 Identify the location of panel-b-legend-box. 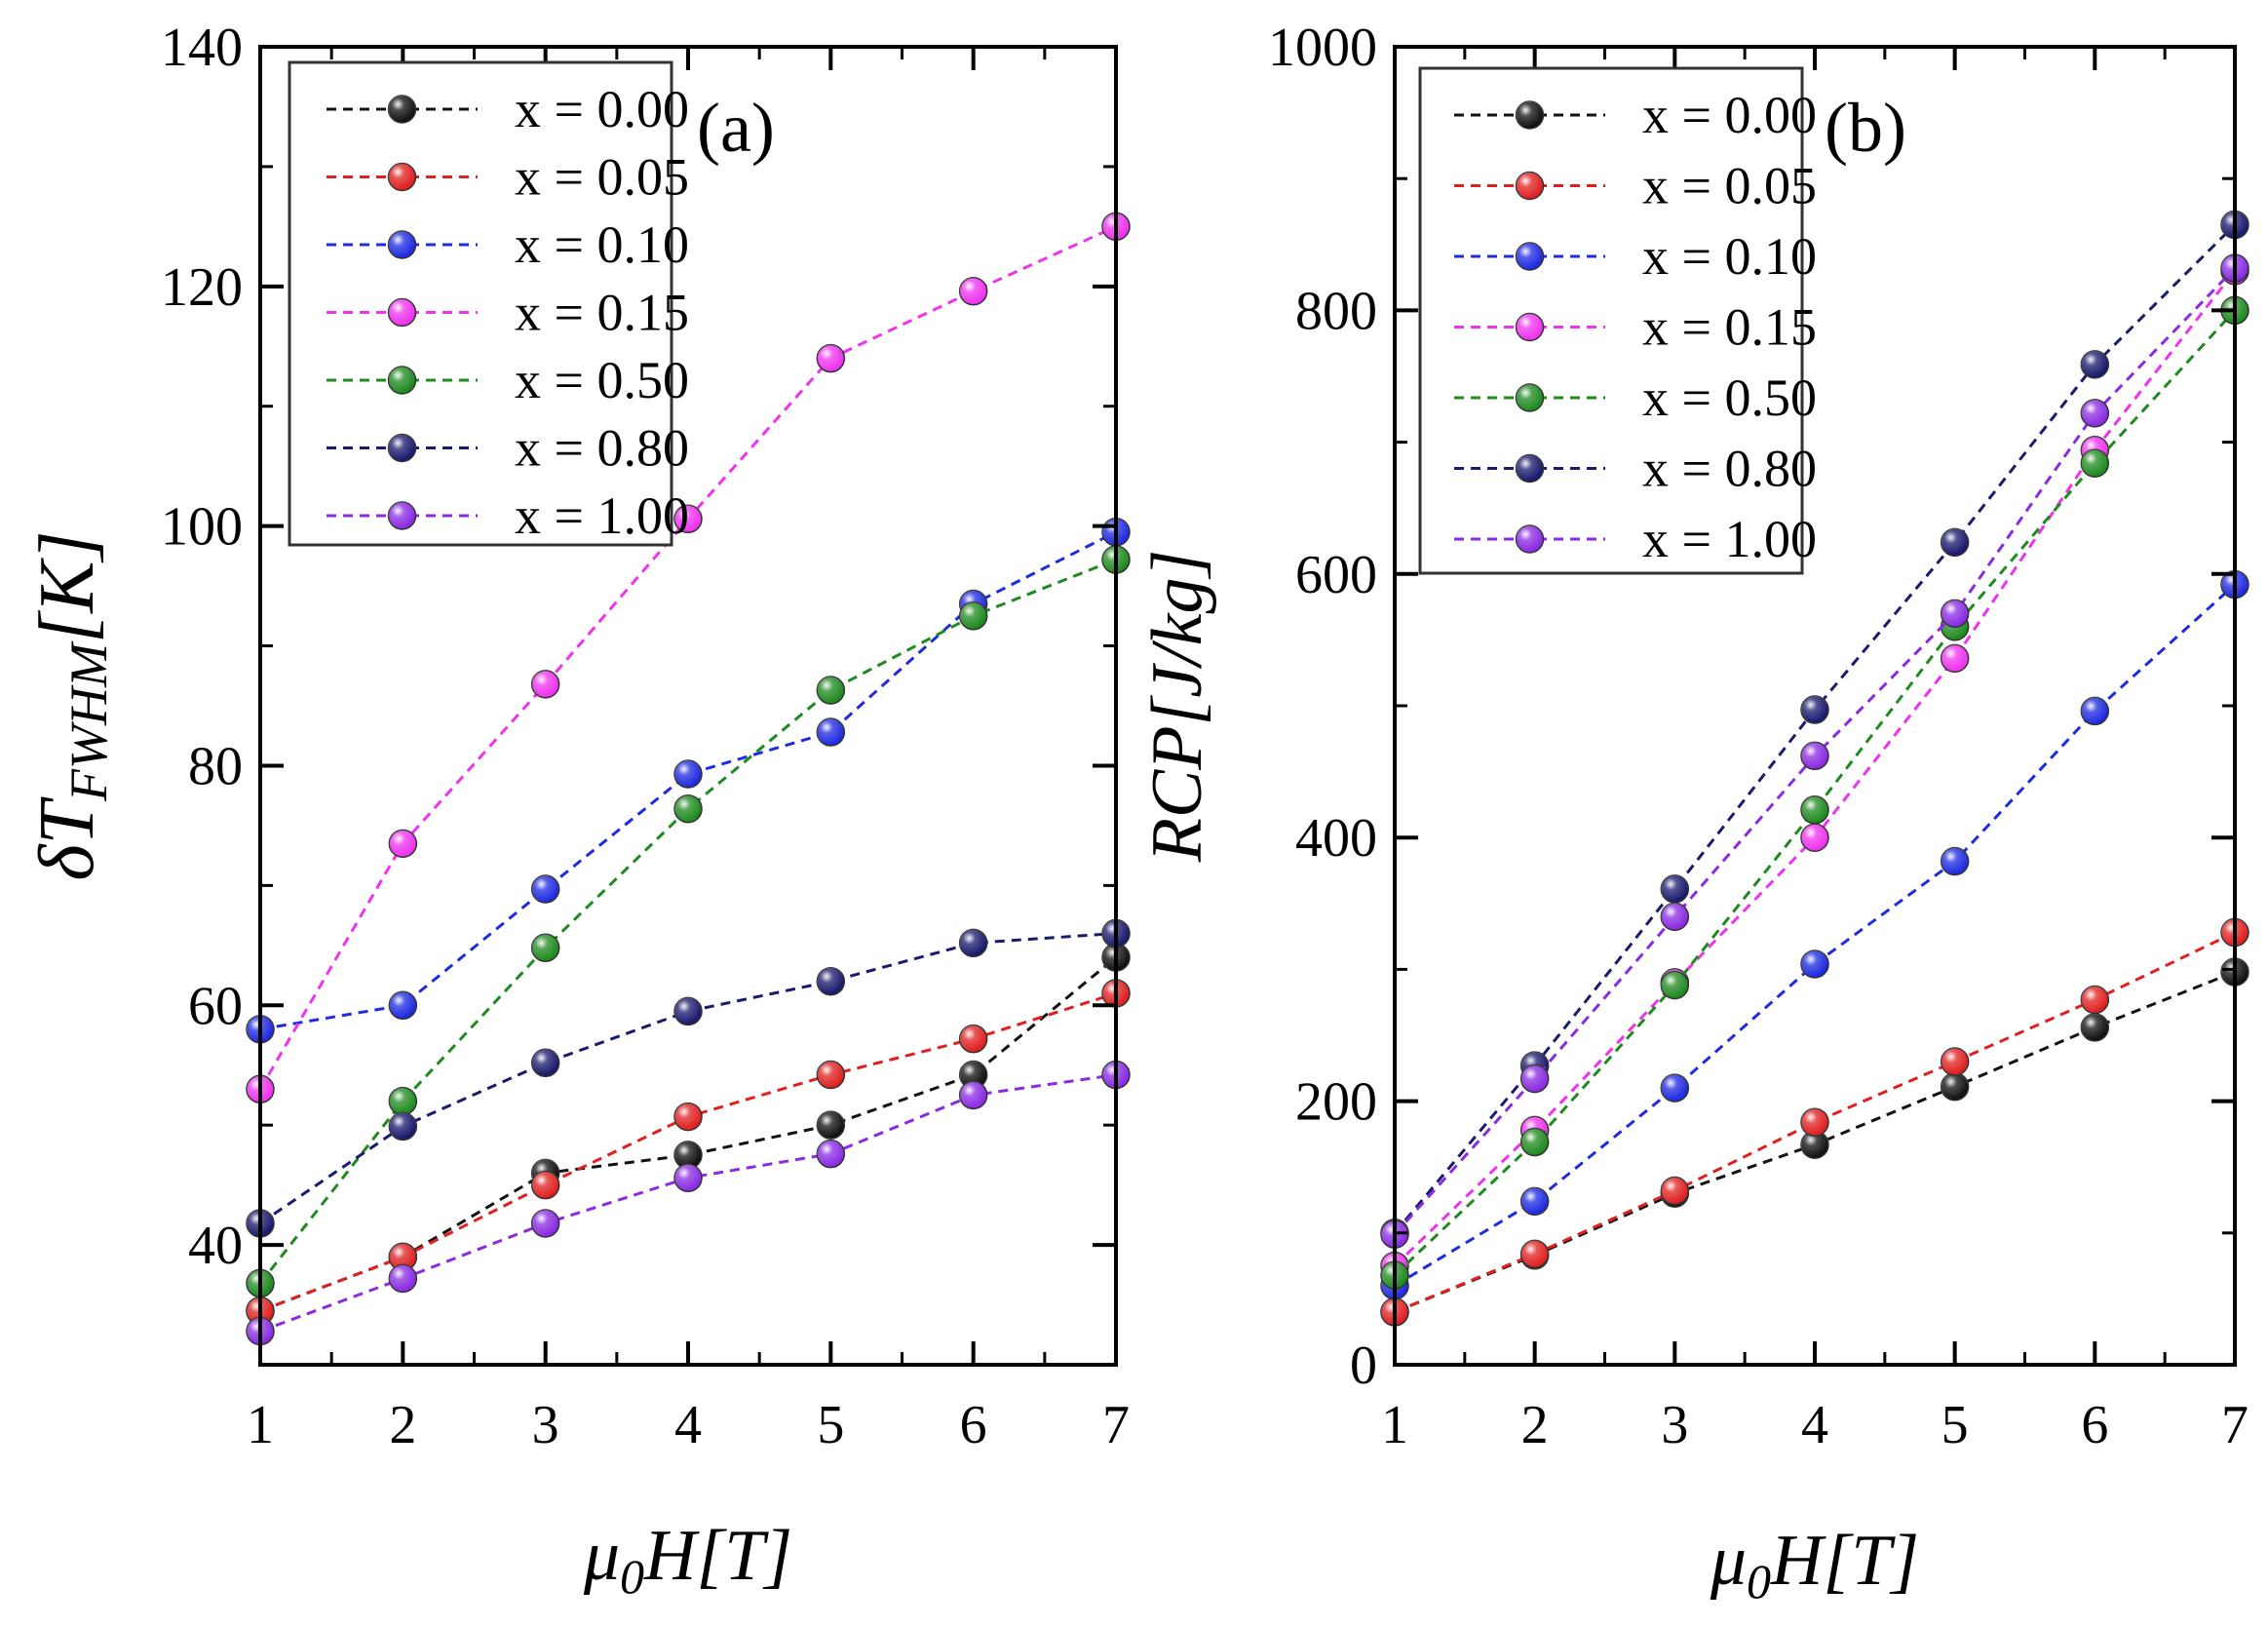
(1611, 320).